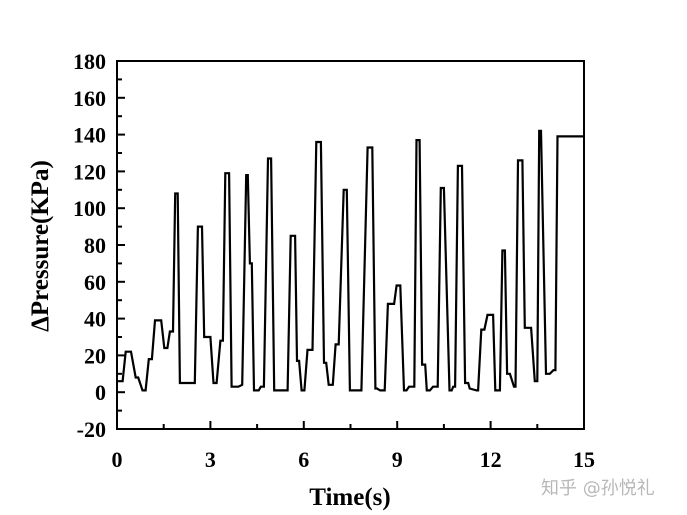 The width and height of the screenshot is (687, 515). I want to click on y-tick-label: 180, so click(89, 61).